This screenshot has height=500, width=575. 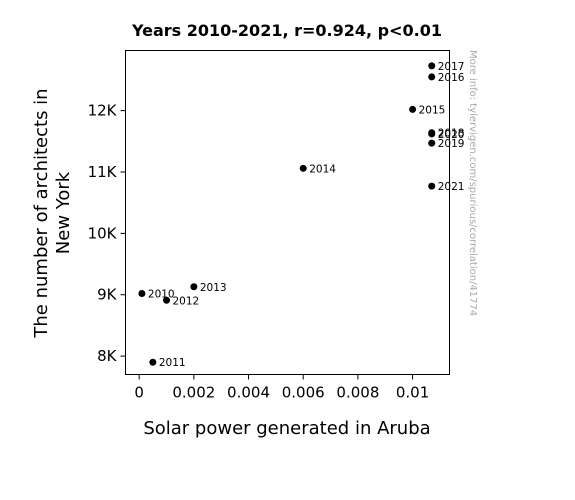 I want to click on data-point-2011, so click(x=153, y=362).